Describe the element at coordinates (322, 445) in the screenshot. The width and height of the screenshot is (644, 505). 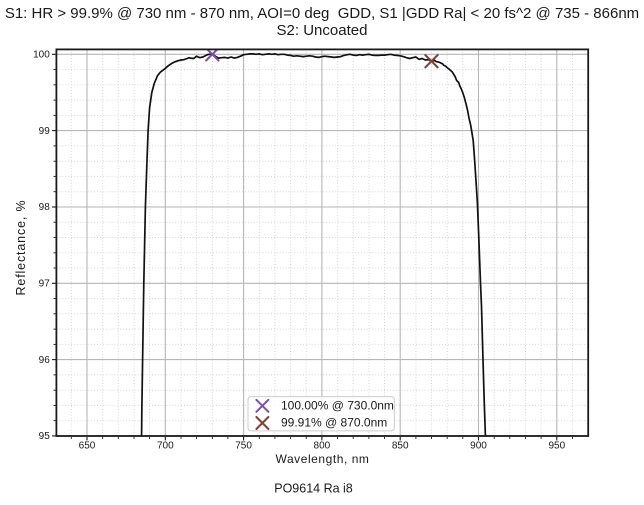
I see `svg-text: 800` at that location.